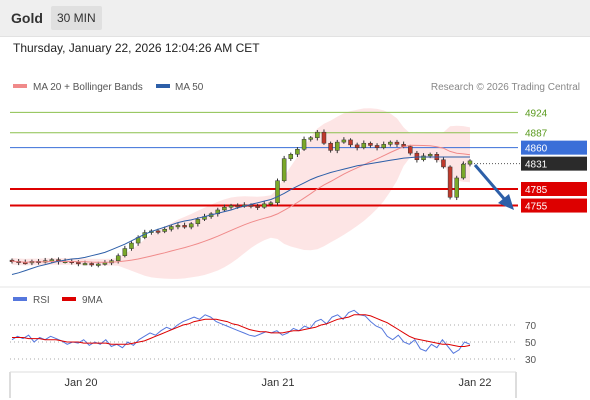  Describe the element at coordinates (80, 383) in the screenshot. I see `x-tick-jan20: Jan 20` at that location.